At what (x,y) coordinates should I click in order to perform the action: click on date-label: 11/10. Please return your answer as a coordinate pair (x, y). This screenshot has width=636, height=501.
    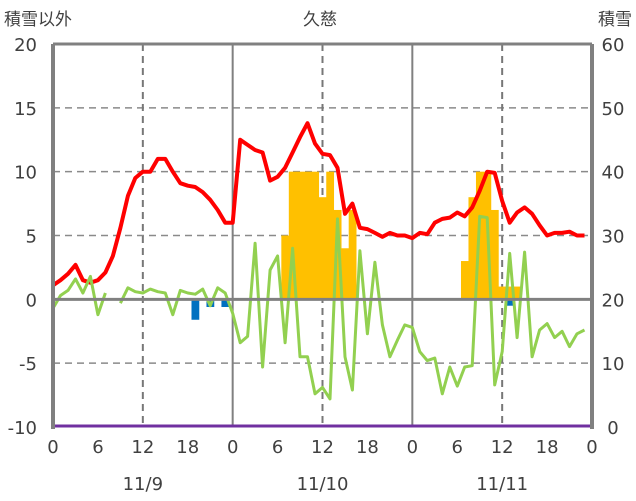
    Looking at the image, I should click on (323, 484).